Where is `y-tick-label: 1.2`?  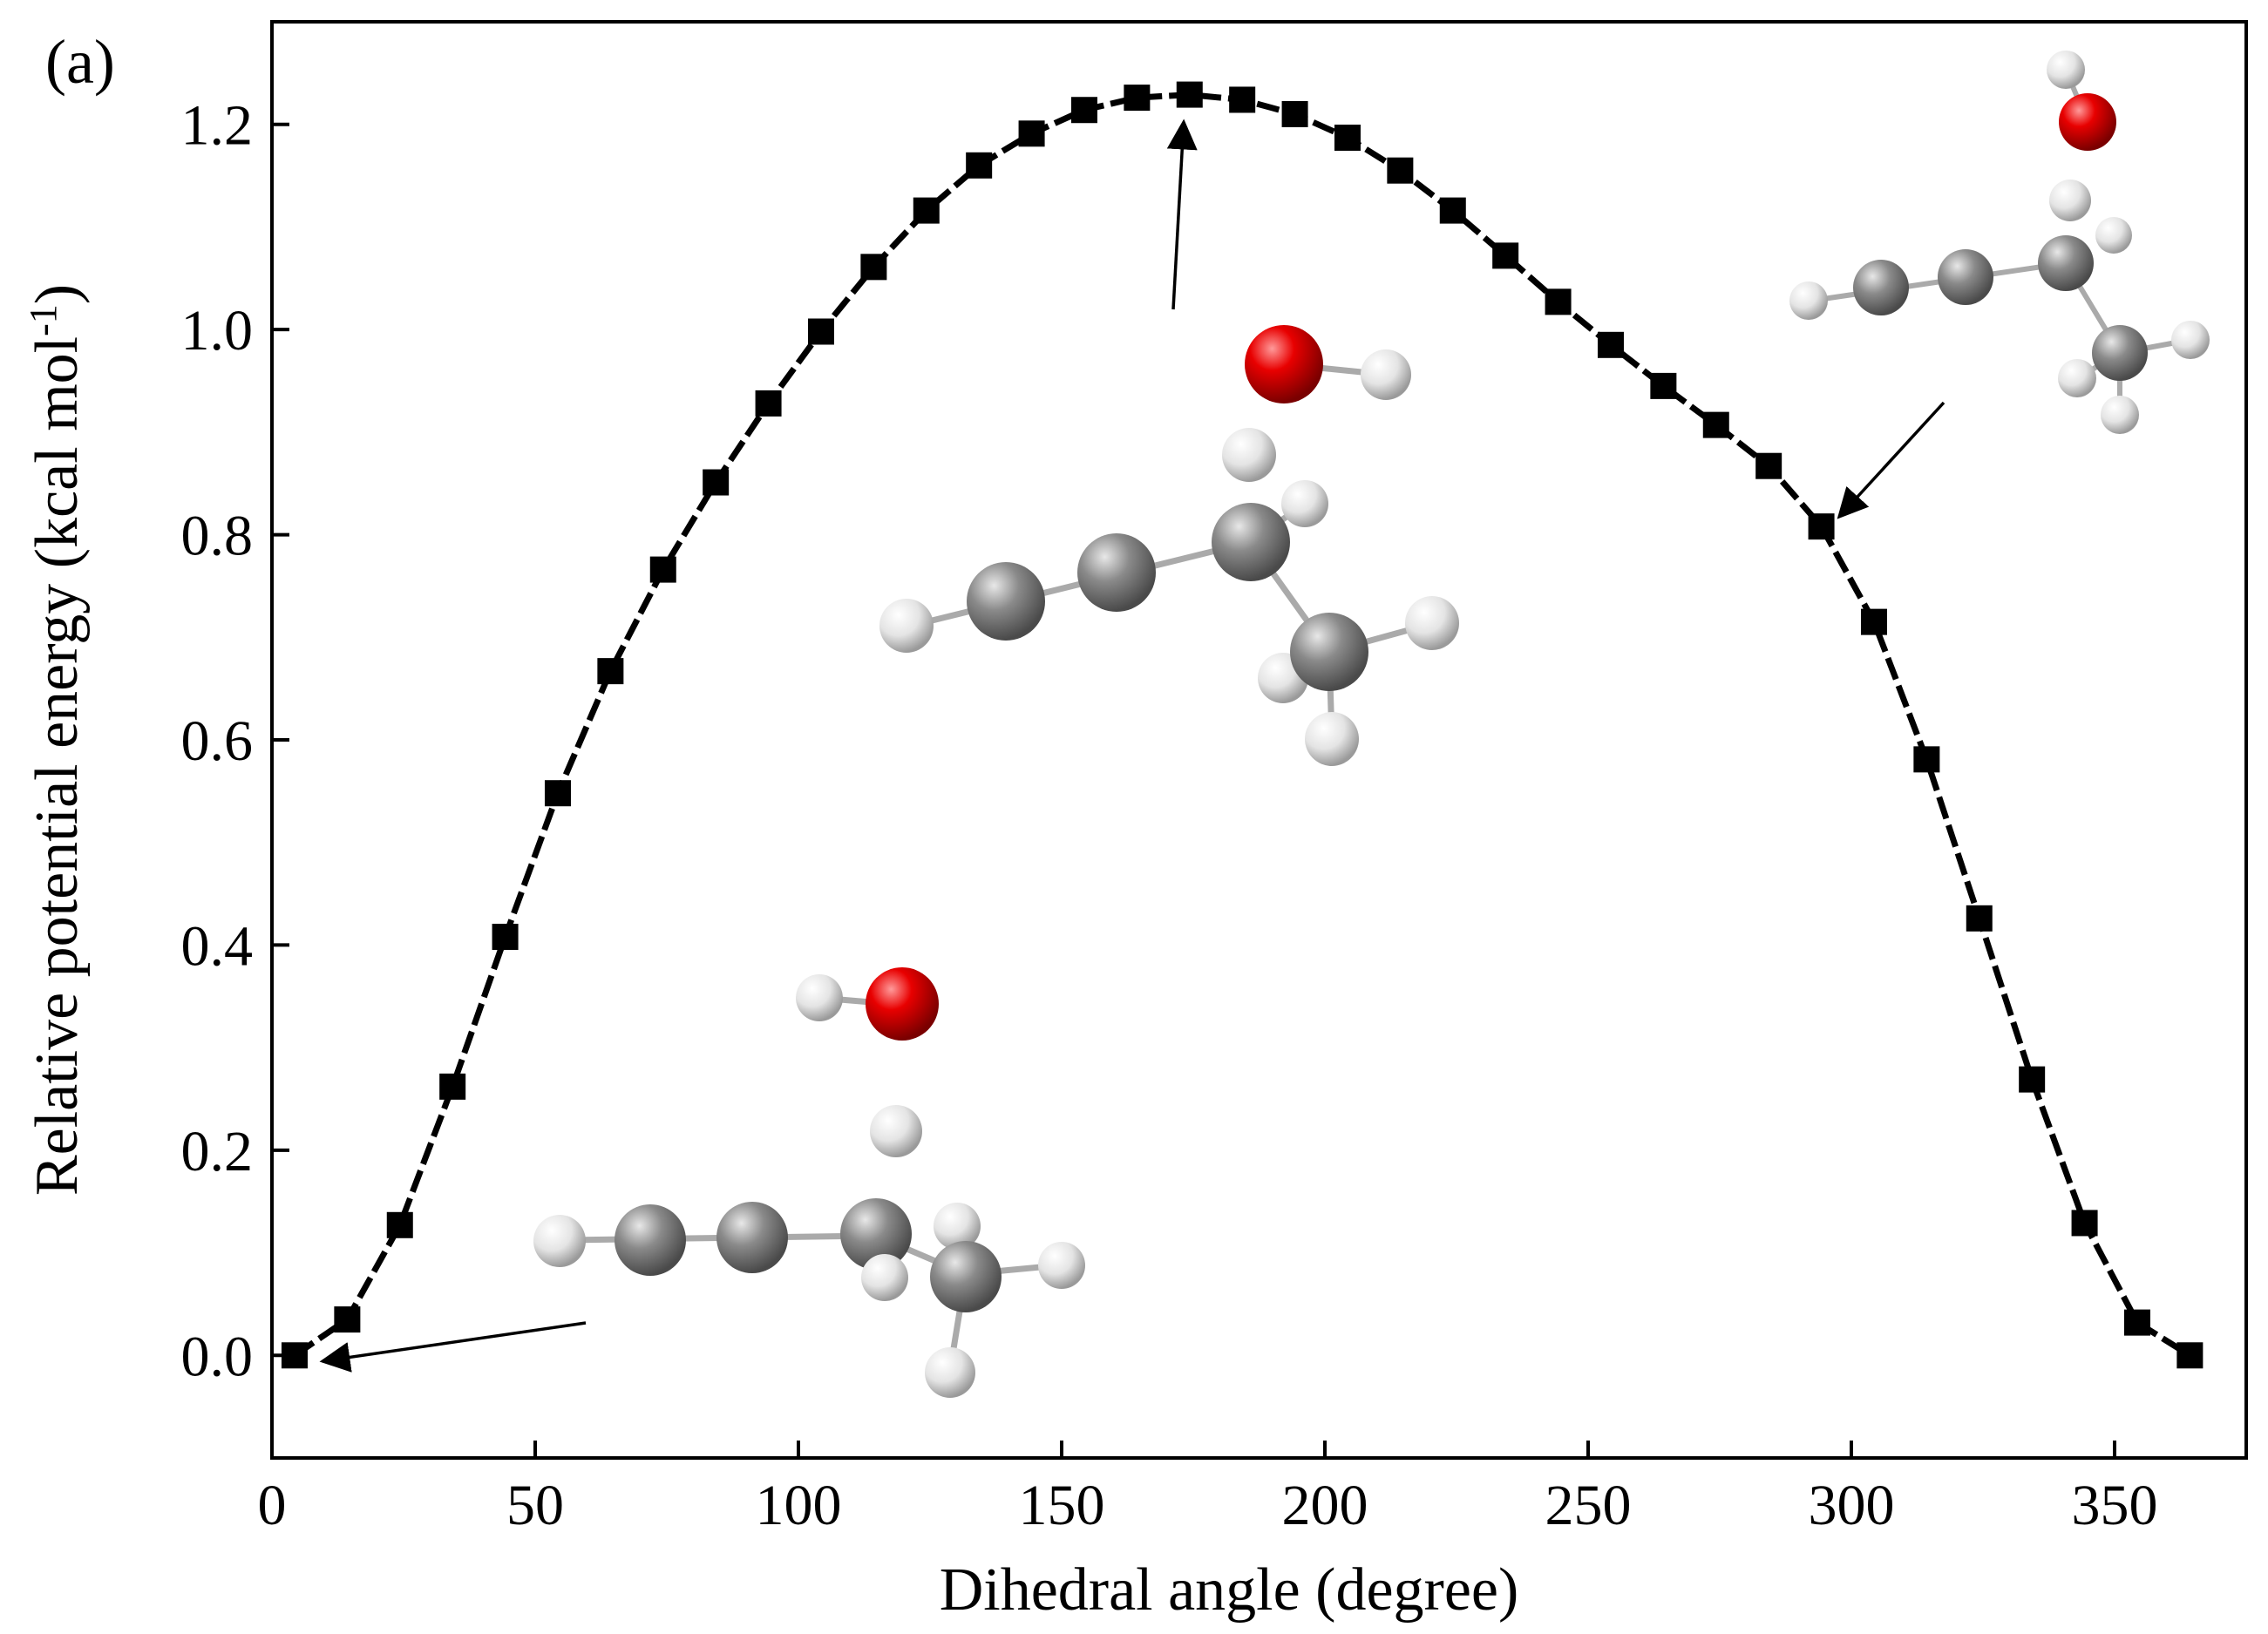
y-tick-label: 1.2 is located at coordinates (218, 126).